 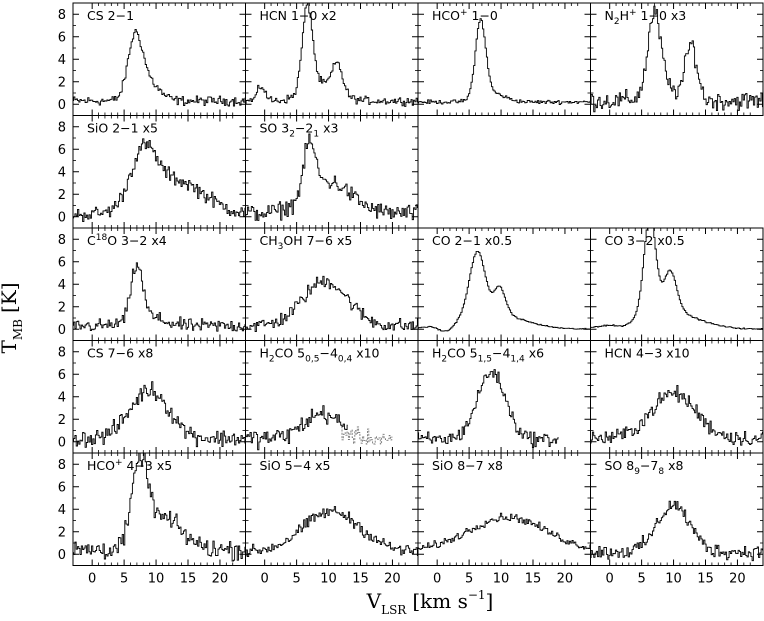 What do you see at coordinates (641, 579) in the screenshot?
I see `x-tick-label: 5` at bounding box center [641, 579].